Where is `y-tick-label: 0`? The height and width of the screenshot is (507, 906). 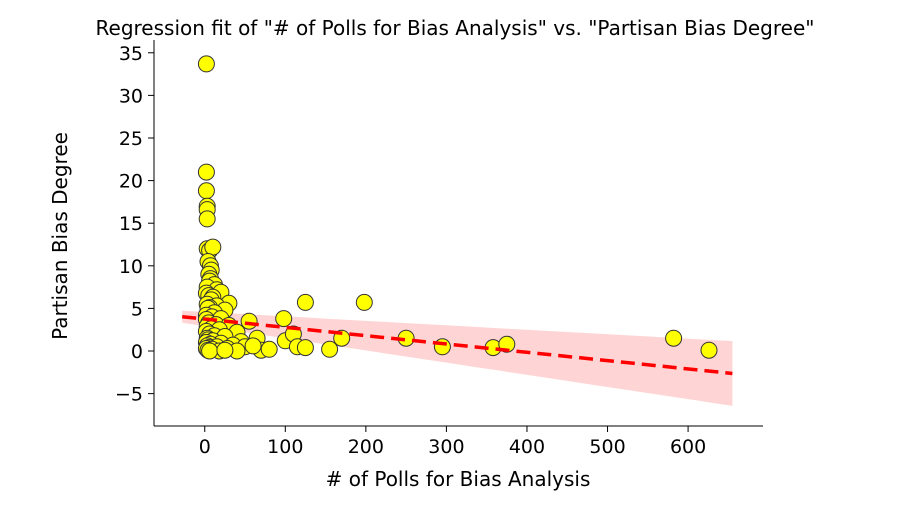 y-tick-label: 0 is located at coordinates (137, 352).